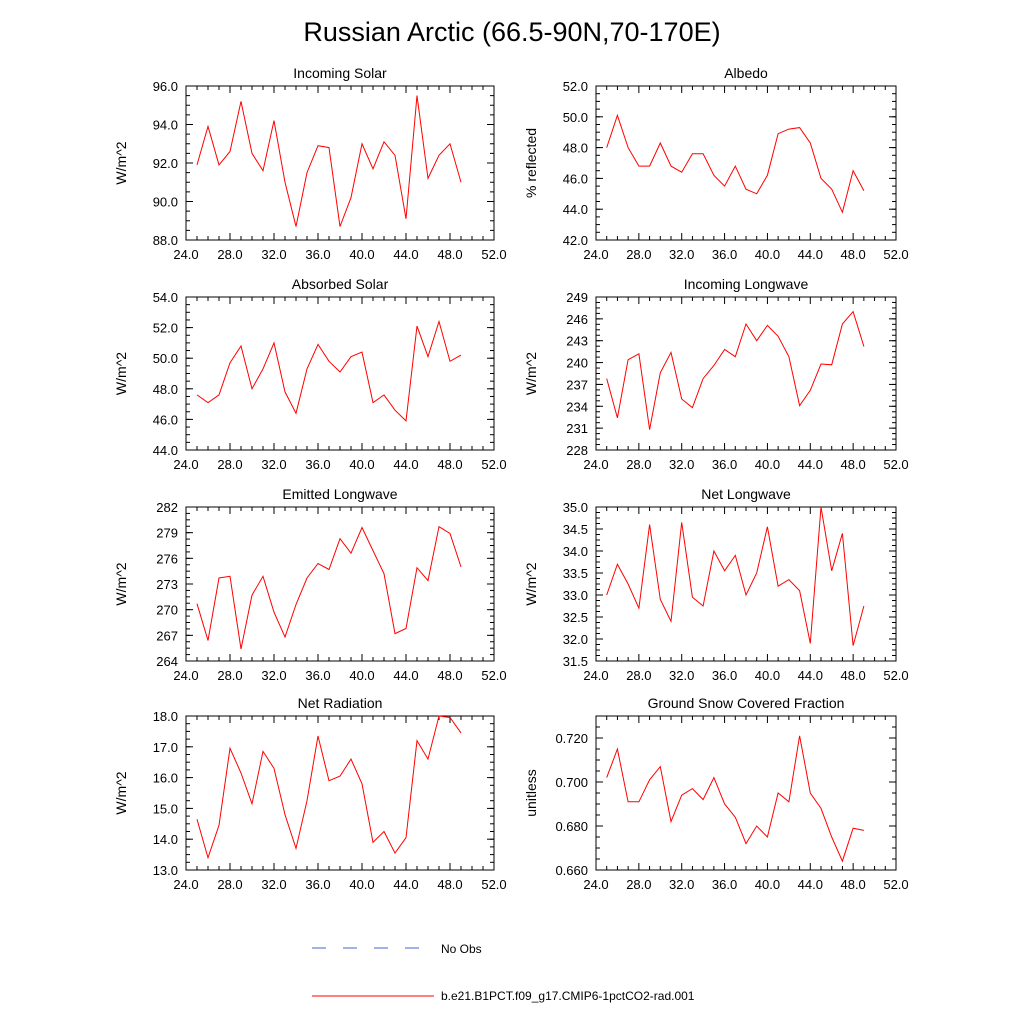  I want to click on y-tick-label: 94.0, so click(165, 125).